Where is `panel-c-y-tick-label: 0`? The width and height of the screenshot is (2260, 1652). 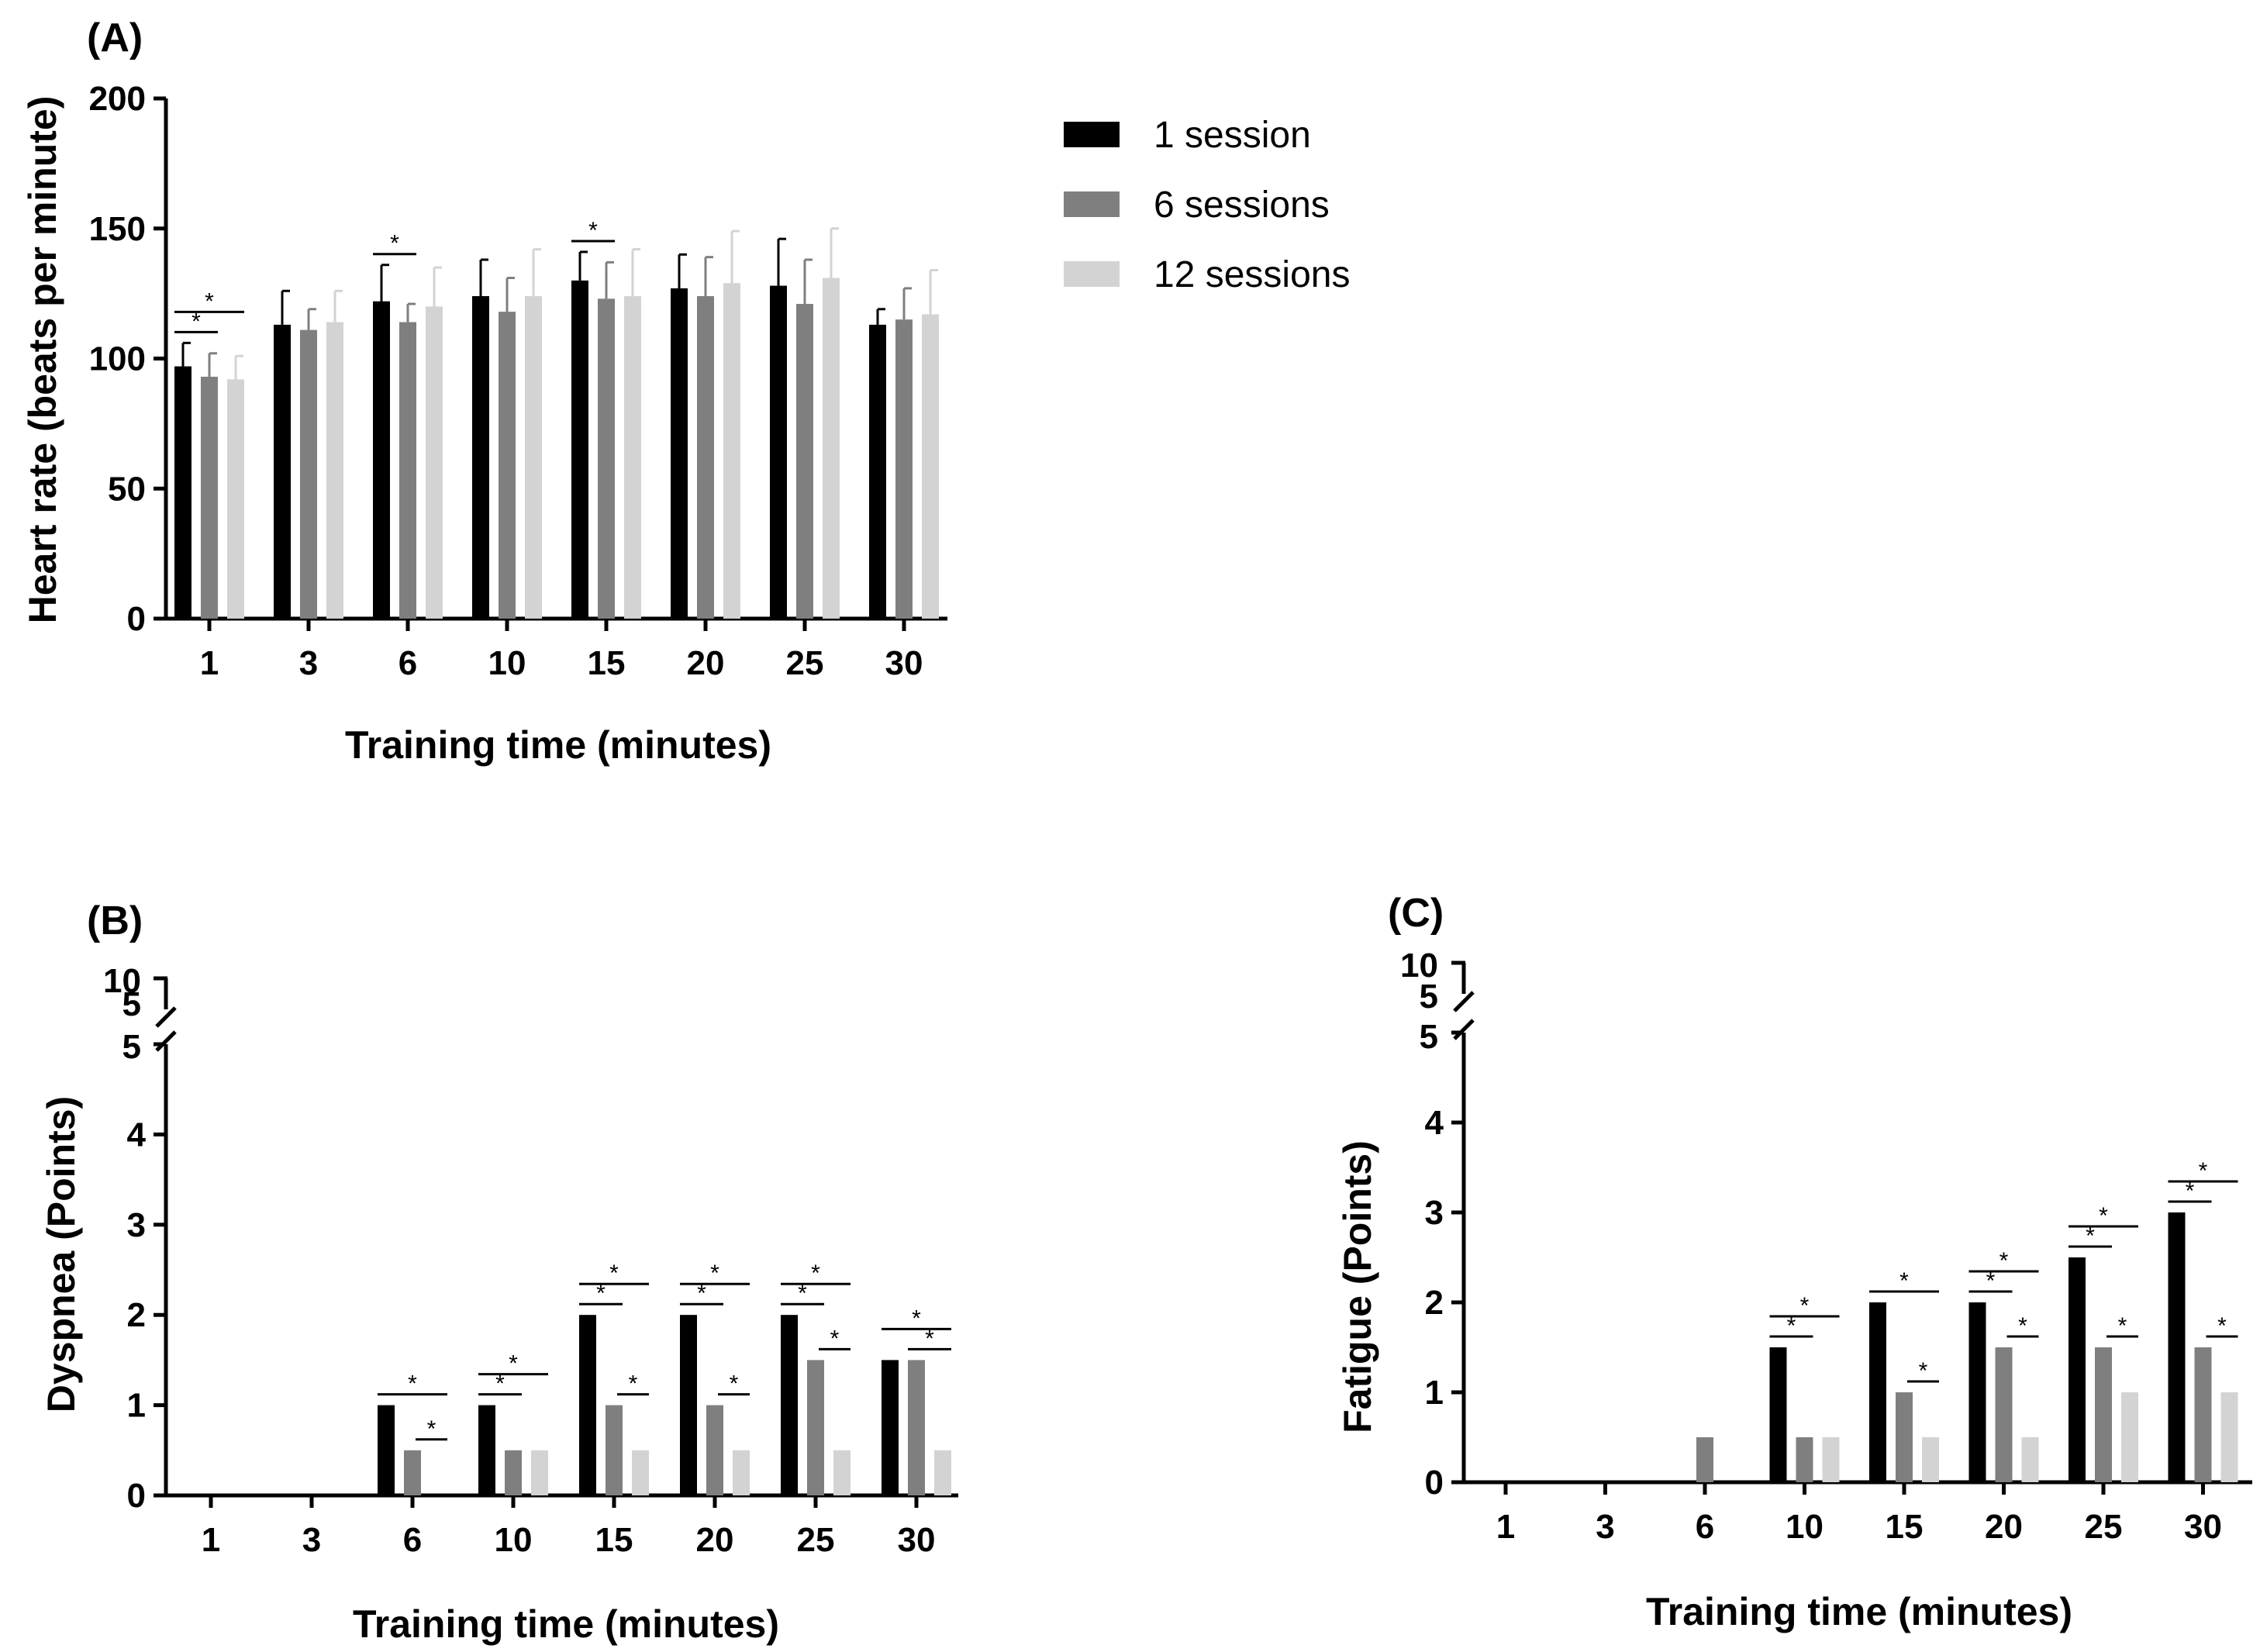
panel-c-y-tick-label: 0 is located at coordinates (1434, 1483).